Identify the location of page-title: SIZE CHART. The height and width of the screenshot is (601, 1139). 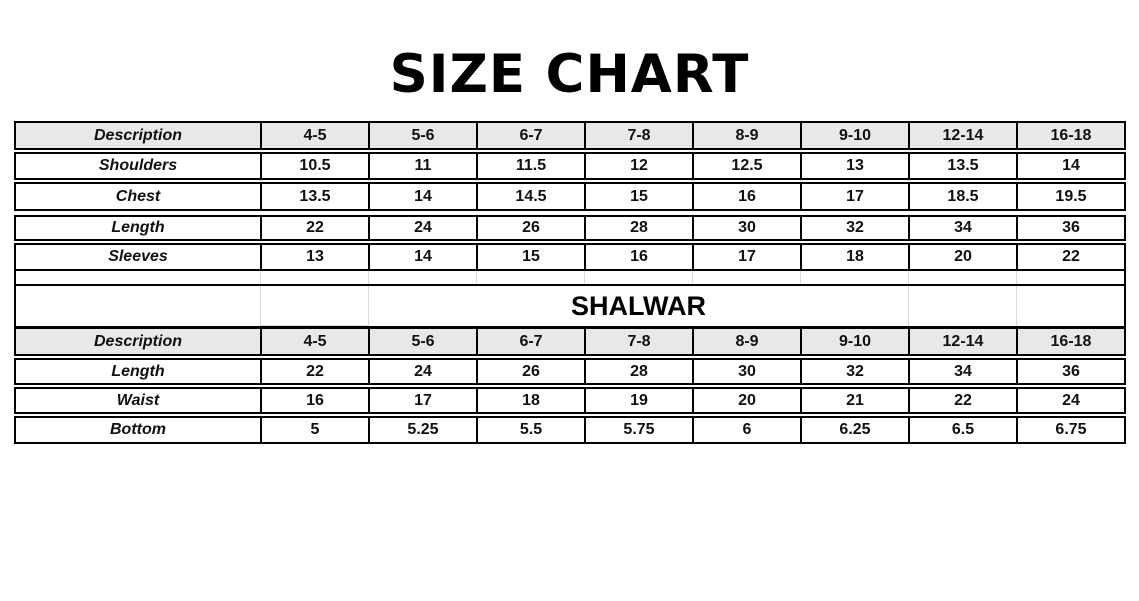
(569, 74).